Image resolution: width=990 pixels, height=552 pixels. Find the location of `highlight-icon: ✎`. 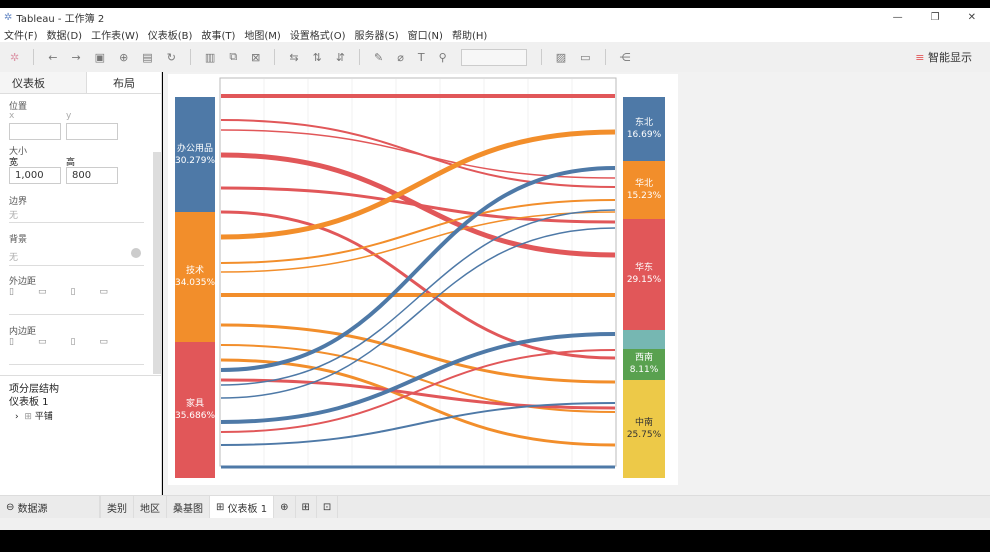

highlight-icon: ✎ is located at coordinates (379, 57).